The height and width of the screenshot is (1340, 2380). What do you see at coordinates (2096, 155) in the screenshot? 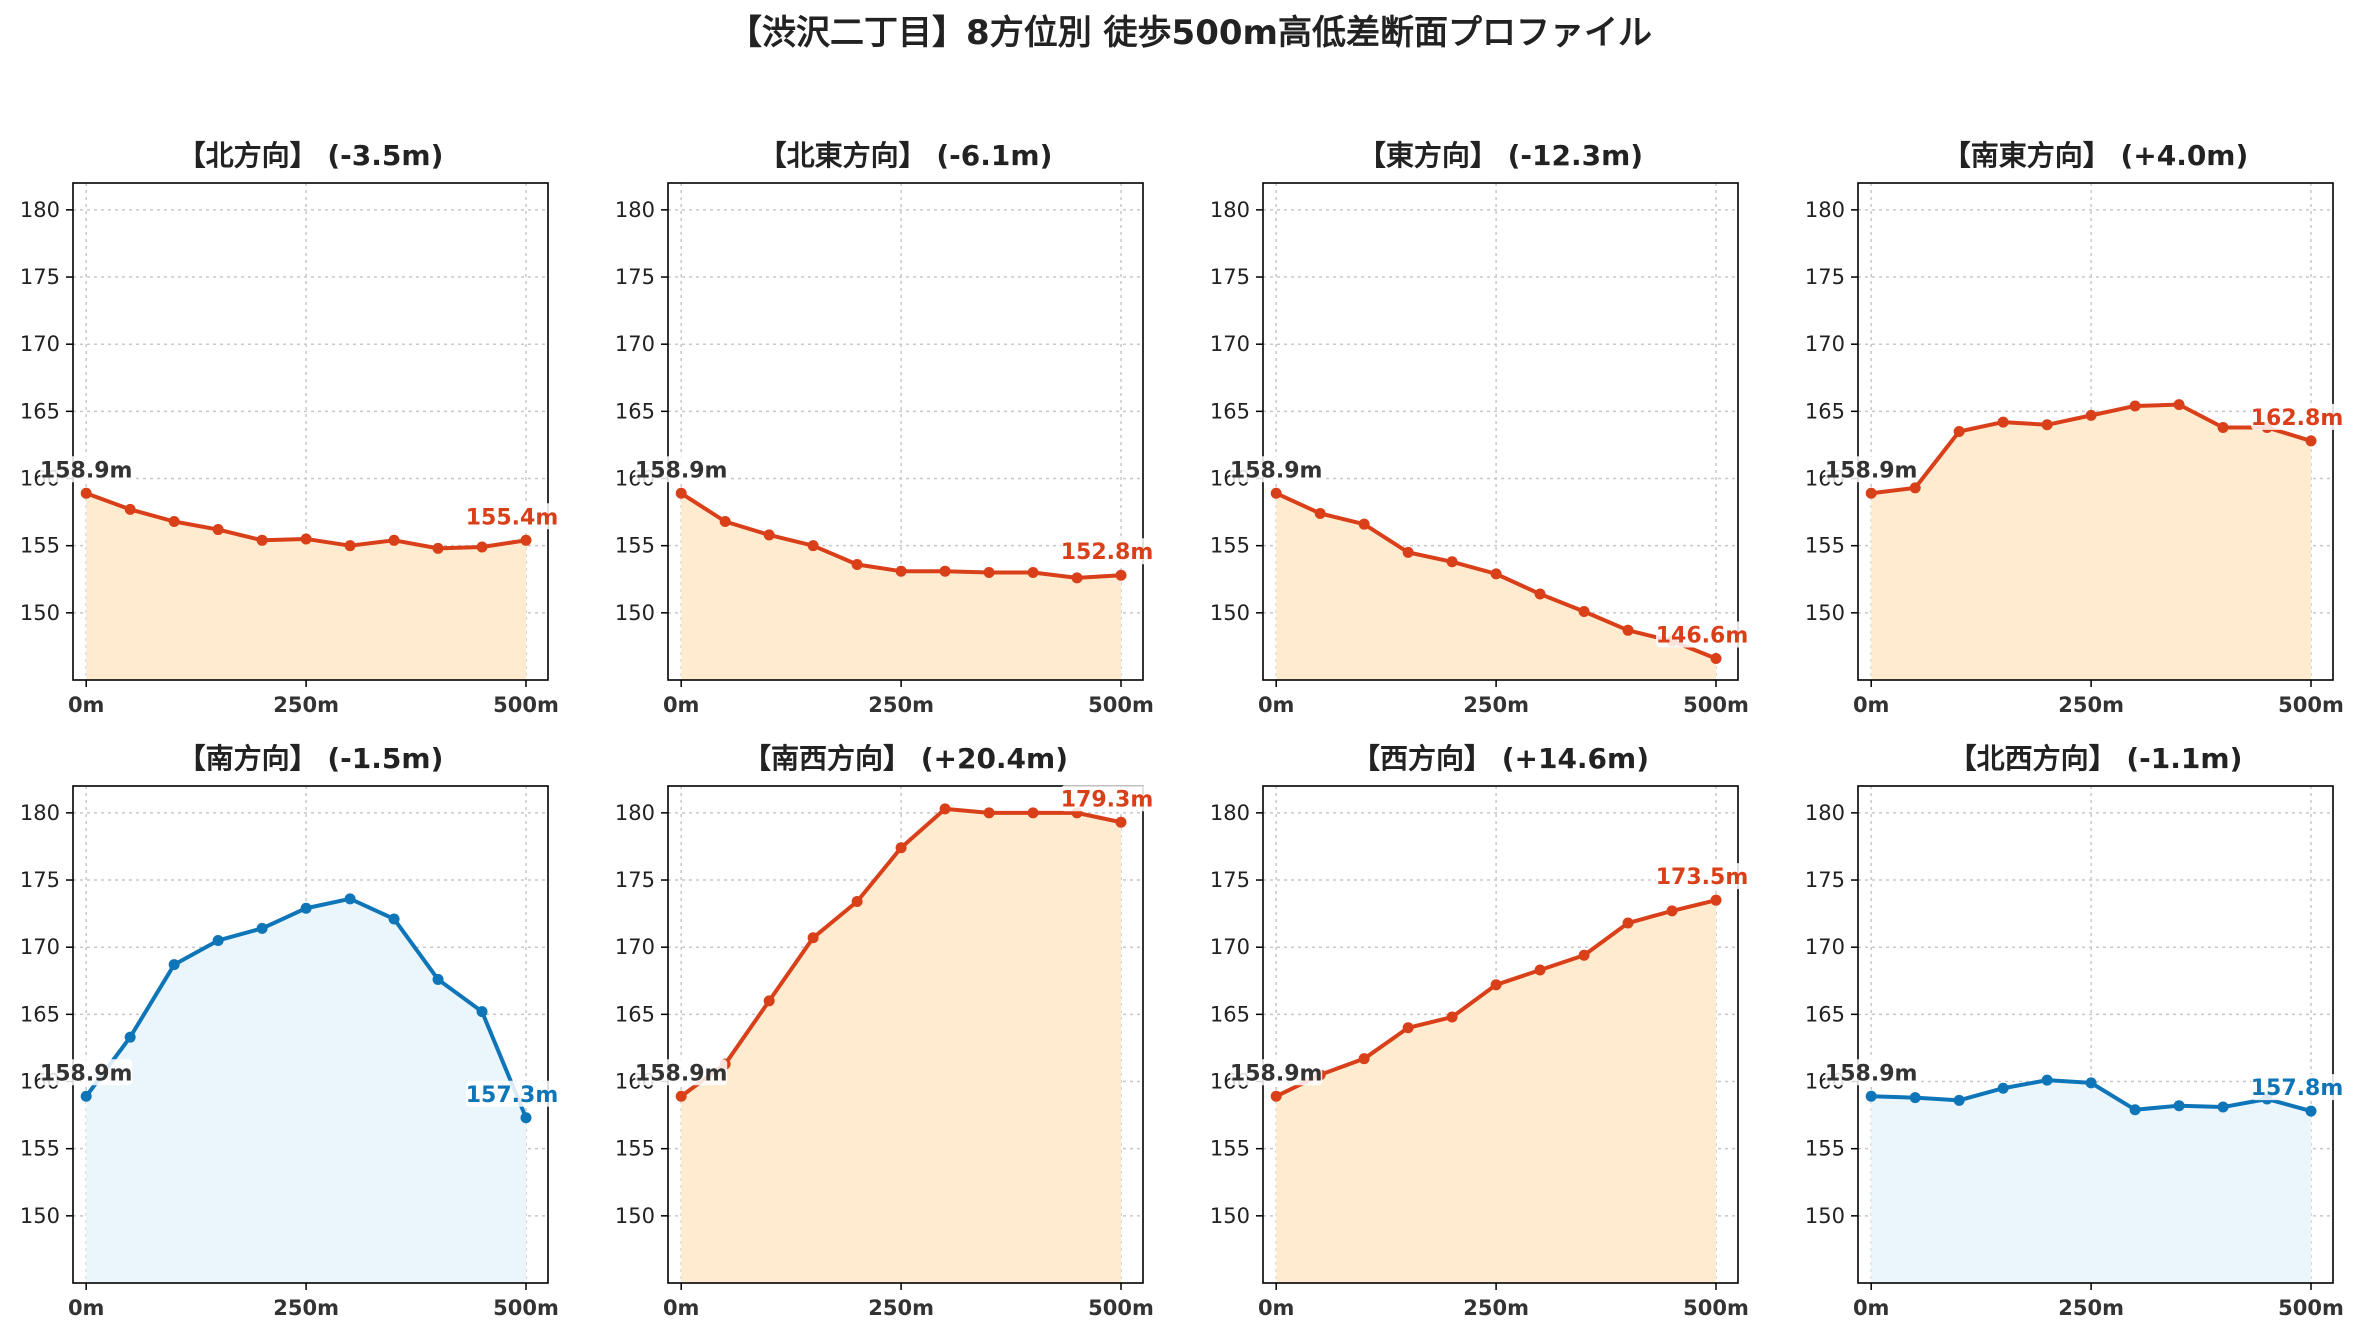
I see `panel-title: 【南東方向】 (+4.0m)` at bounding box center [2096, 155].